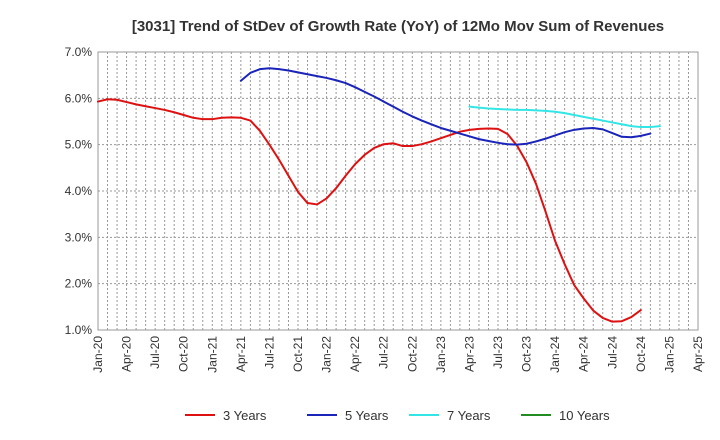  I want to click on x-tick-label: Jul-20, so click(155, 352).